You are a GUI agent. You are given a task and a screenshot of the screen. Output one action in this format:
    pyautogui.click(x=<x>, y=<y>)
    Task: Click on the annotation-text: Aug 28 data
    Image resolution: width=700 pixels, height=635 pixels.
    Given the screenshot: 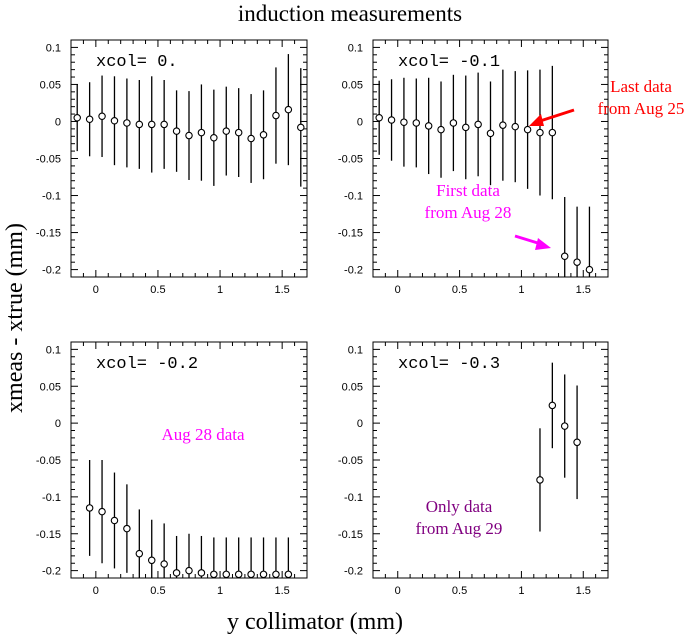 What is the action you would take?
    pyautogui.click(x=203, y=434)
    